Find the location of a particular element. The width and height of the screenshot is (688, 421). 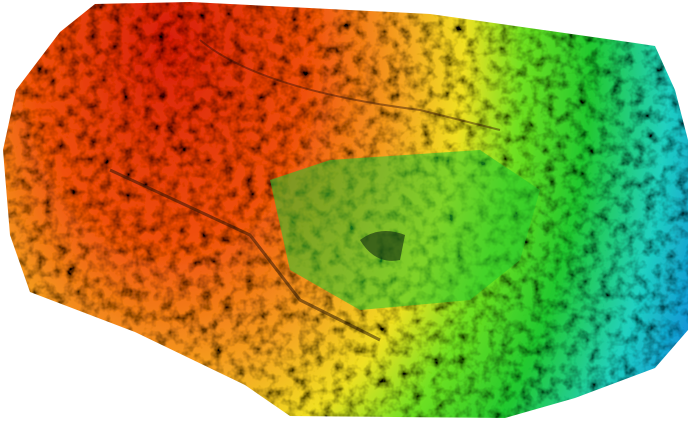

pit-shadow is located at coordinates (382, 246).